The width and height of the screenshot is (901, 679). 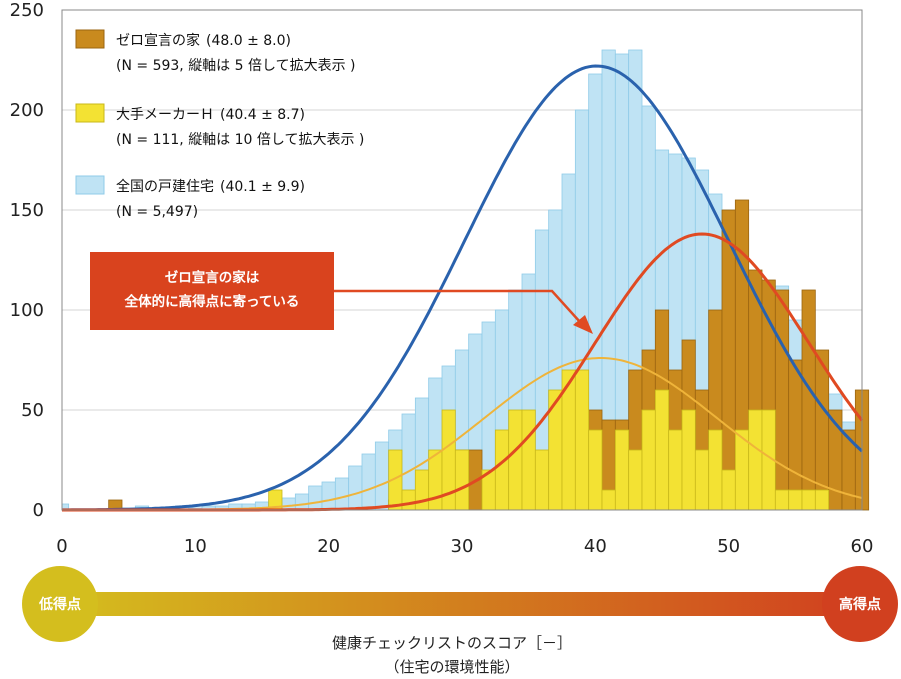 What do you see at coordinates (262, 187) in the screenshot?
I see `legend-national-stats: (40.1 ± 9.9)` at bounding box center [262, 187].